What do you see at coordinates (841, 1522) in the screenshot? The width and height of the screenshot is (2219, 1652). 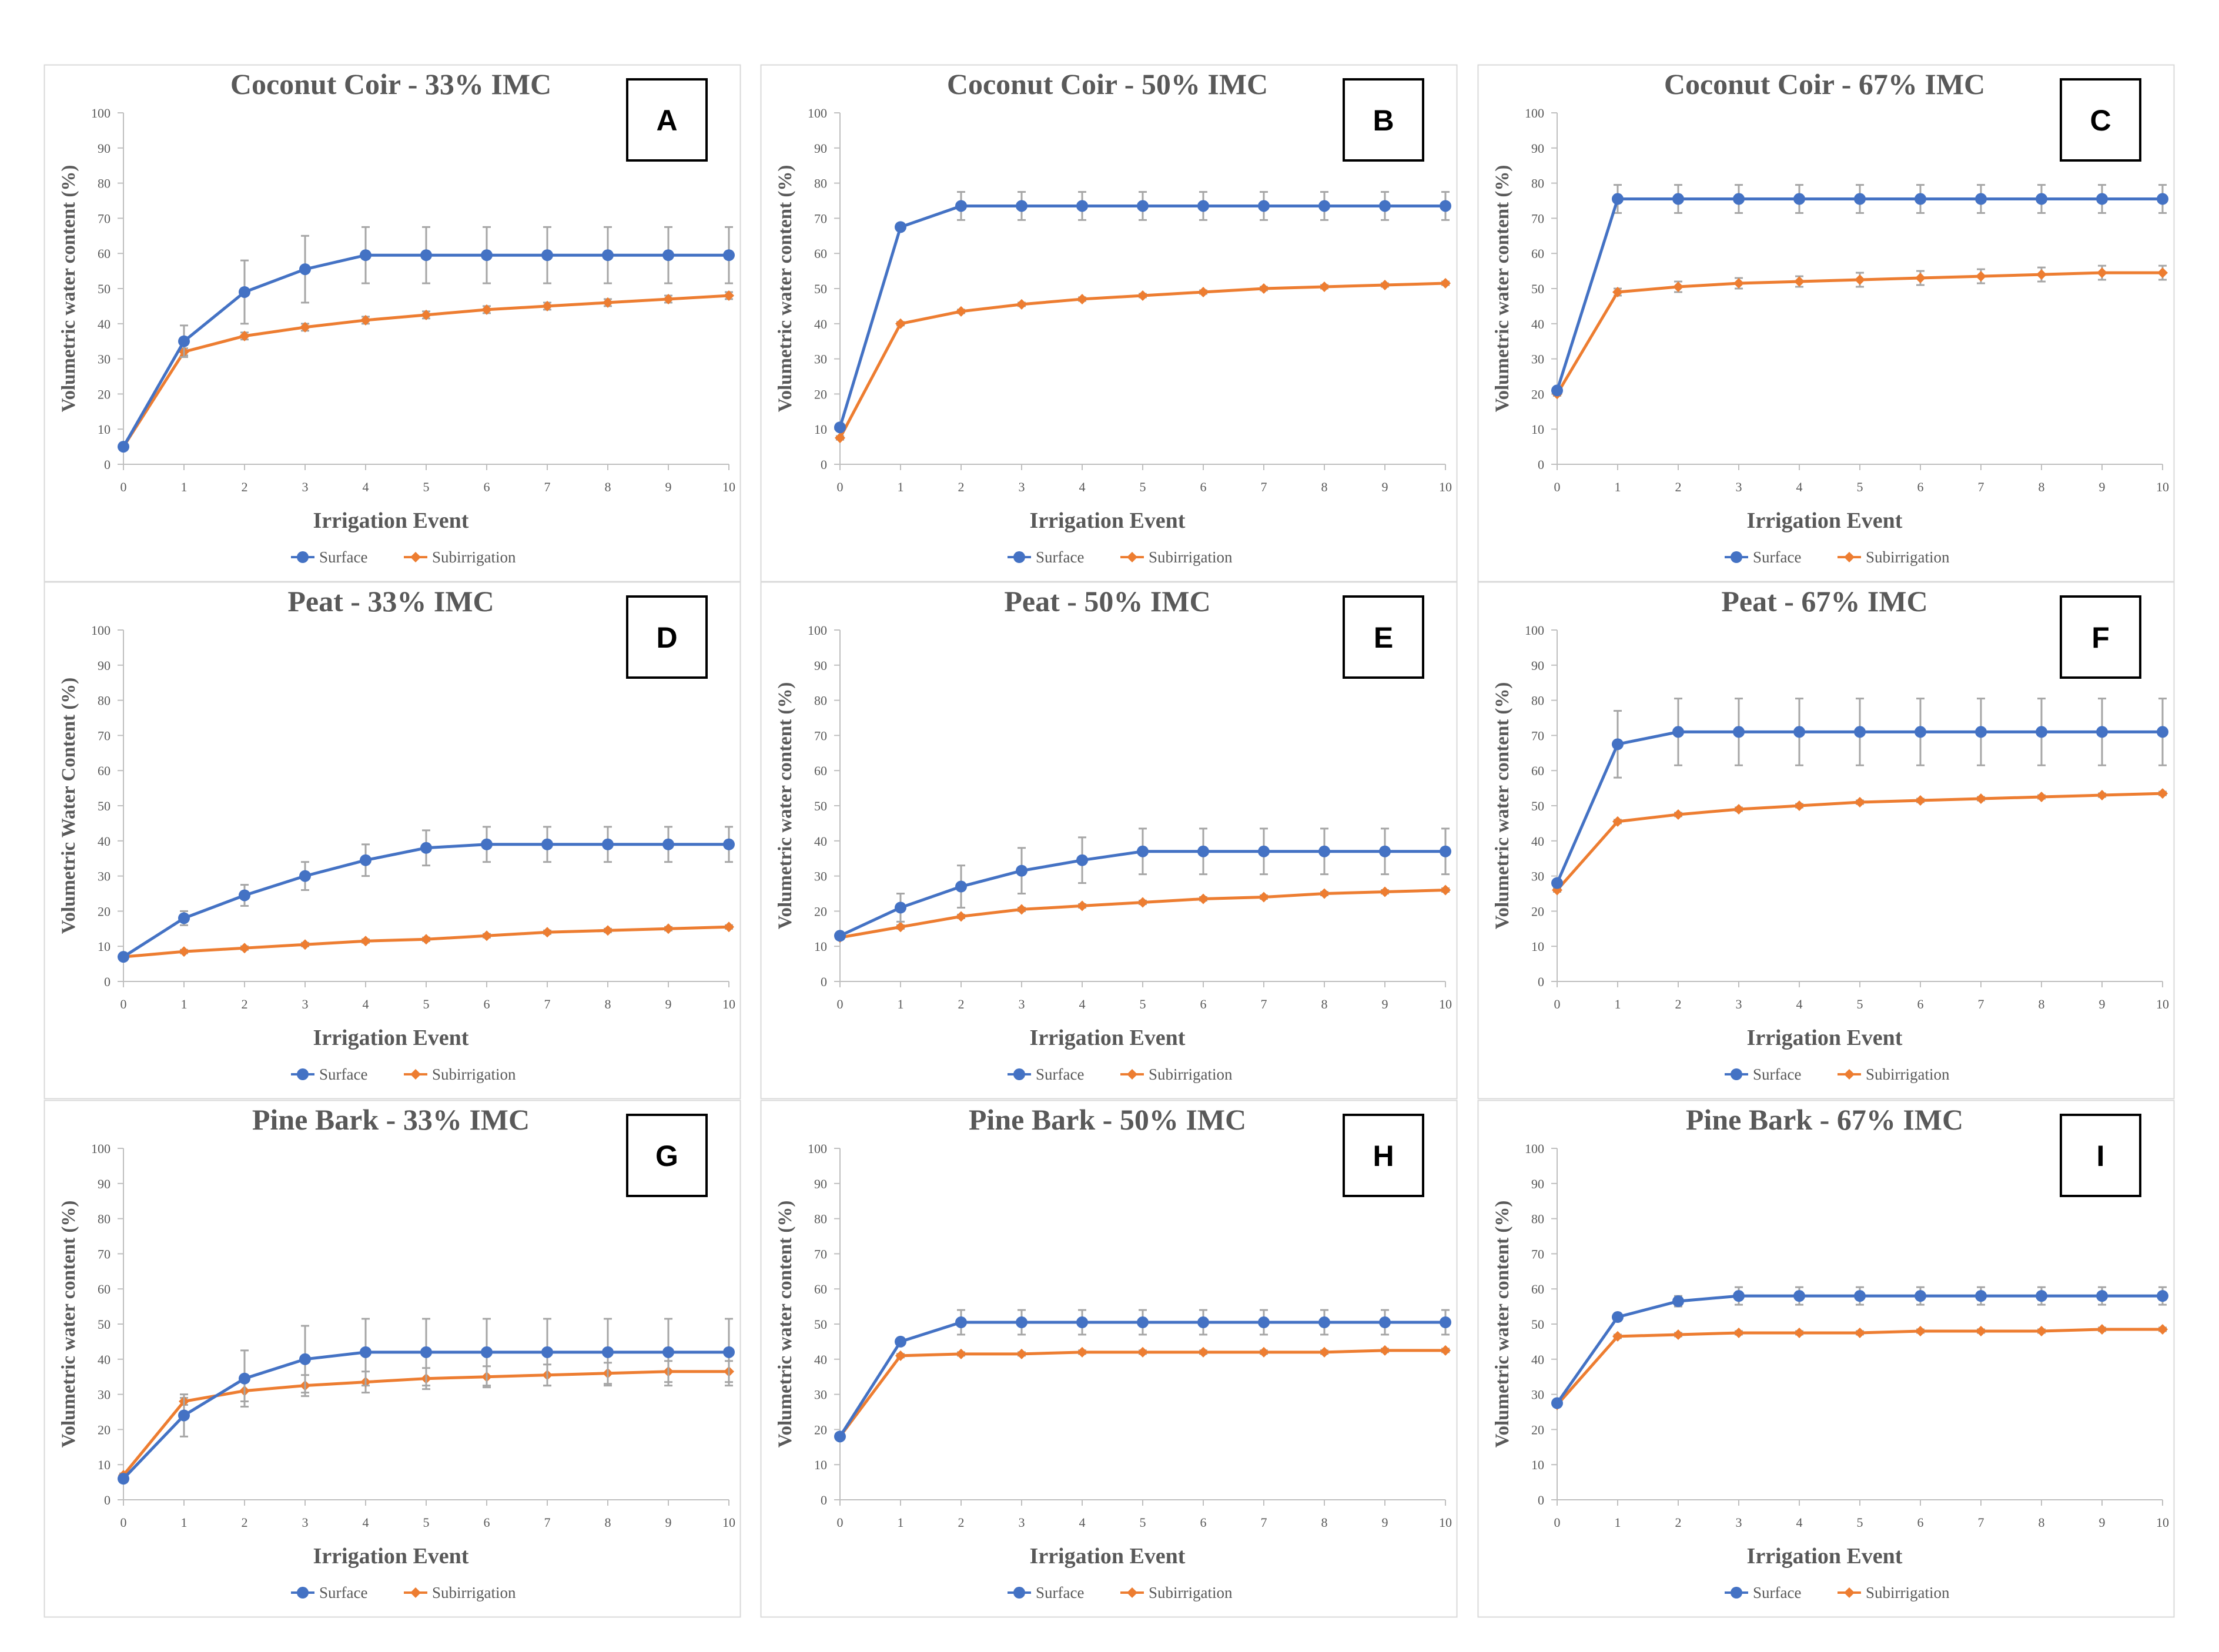 I see `x-tick-label: 0` at bounding box center [841, 1522].